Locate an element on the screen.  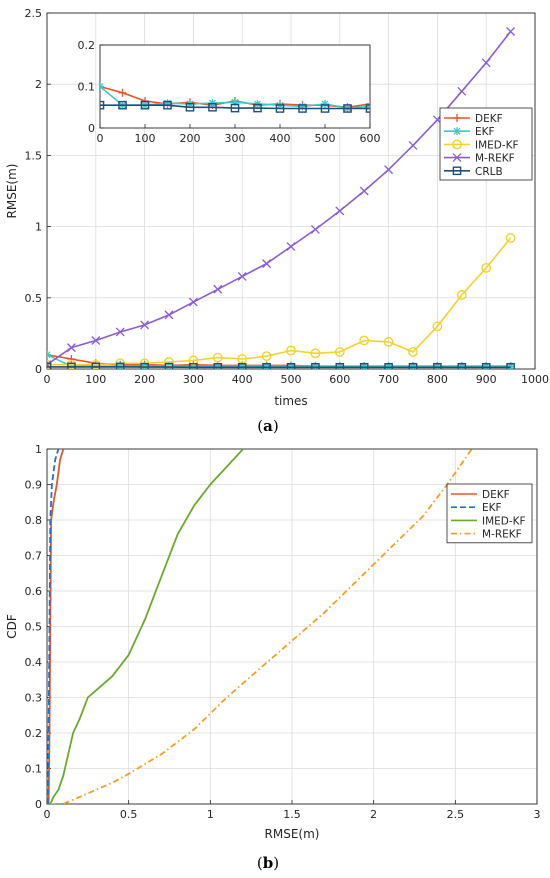
chart-b-line-dekf is located at coordinates (56, 626).